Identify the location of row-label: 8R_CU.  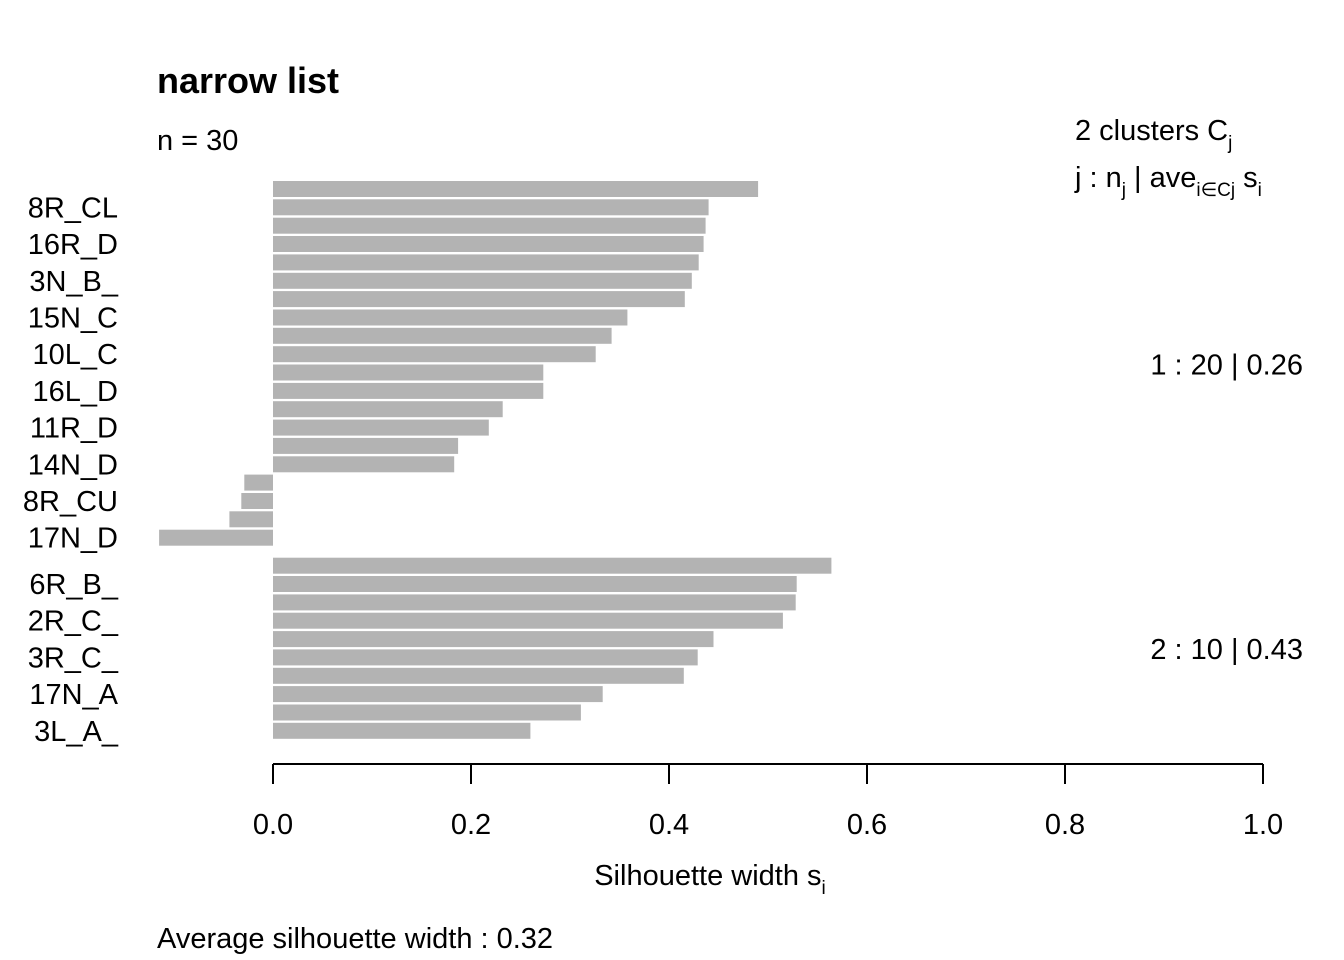
(70, 502).